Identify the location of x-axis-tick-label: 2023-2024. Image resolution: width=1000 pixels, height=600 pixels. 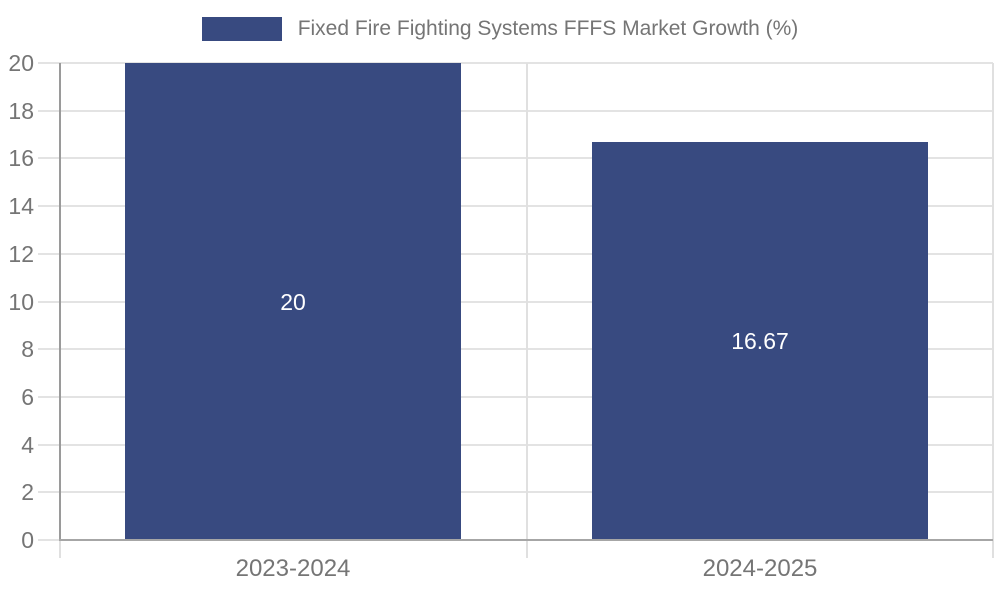
(293, 568).